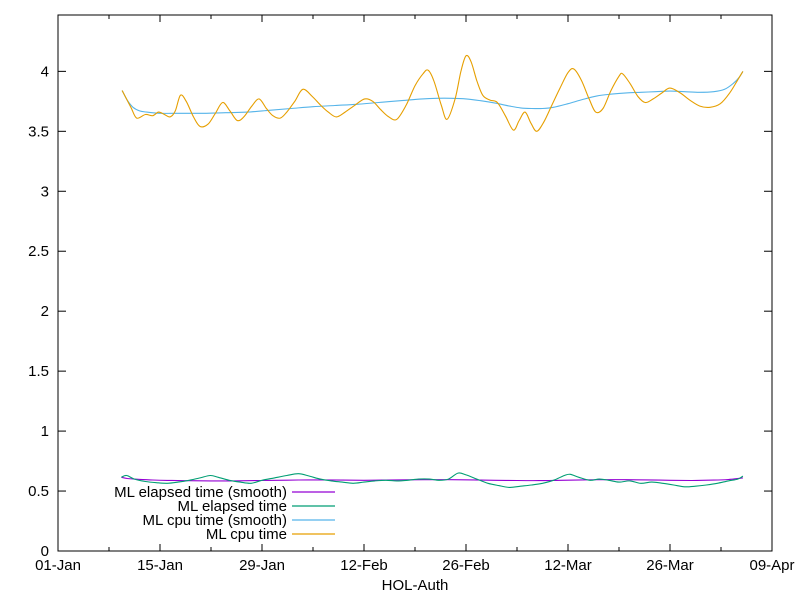 This screenshot has width=800, height=605. I want to click on y-tick-label: 0.5, so click(38, 491).